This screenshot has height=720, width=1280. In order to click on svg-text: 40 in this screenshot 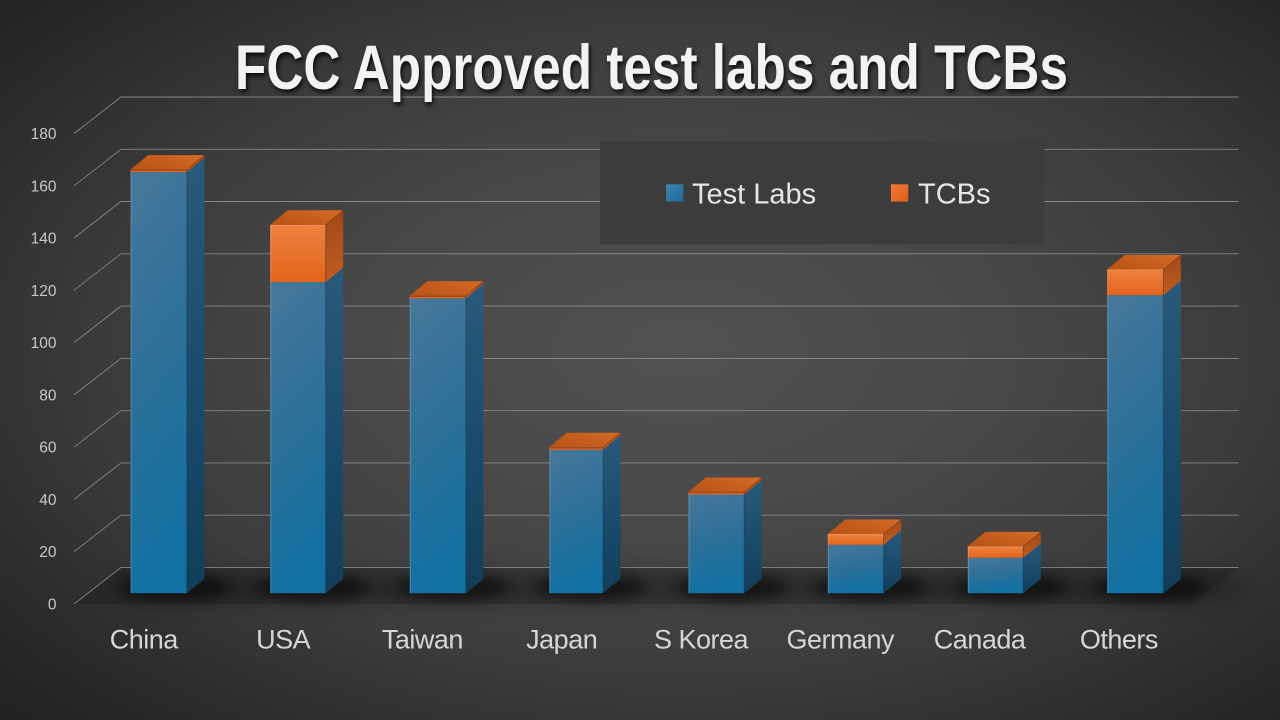, I will do `click(48, 500)`.